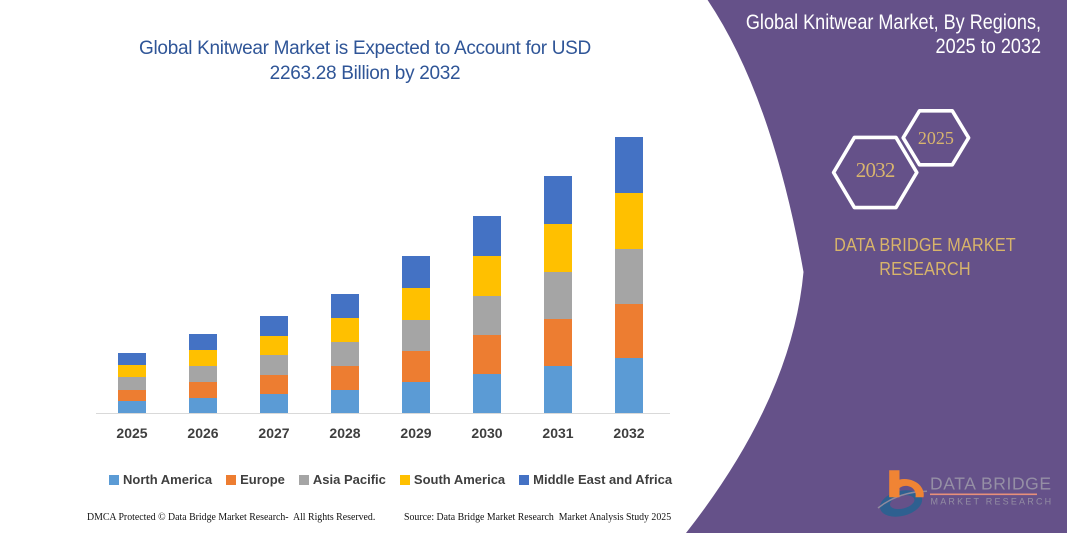  Describe the element at coordinates (875, 170) in the screenshot. I see `svg-text: 2032` at that location.